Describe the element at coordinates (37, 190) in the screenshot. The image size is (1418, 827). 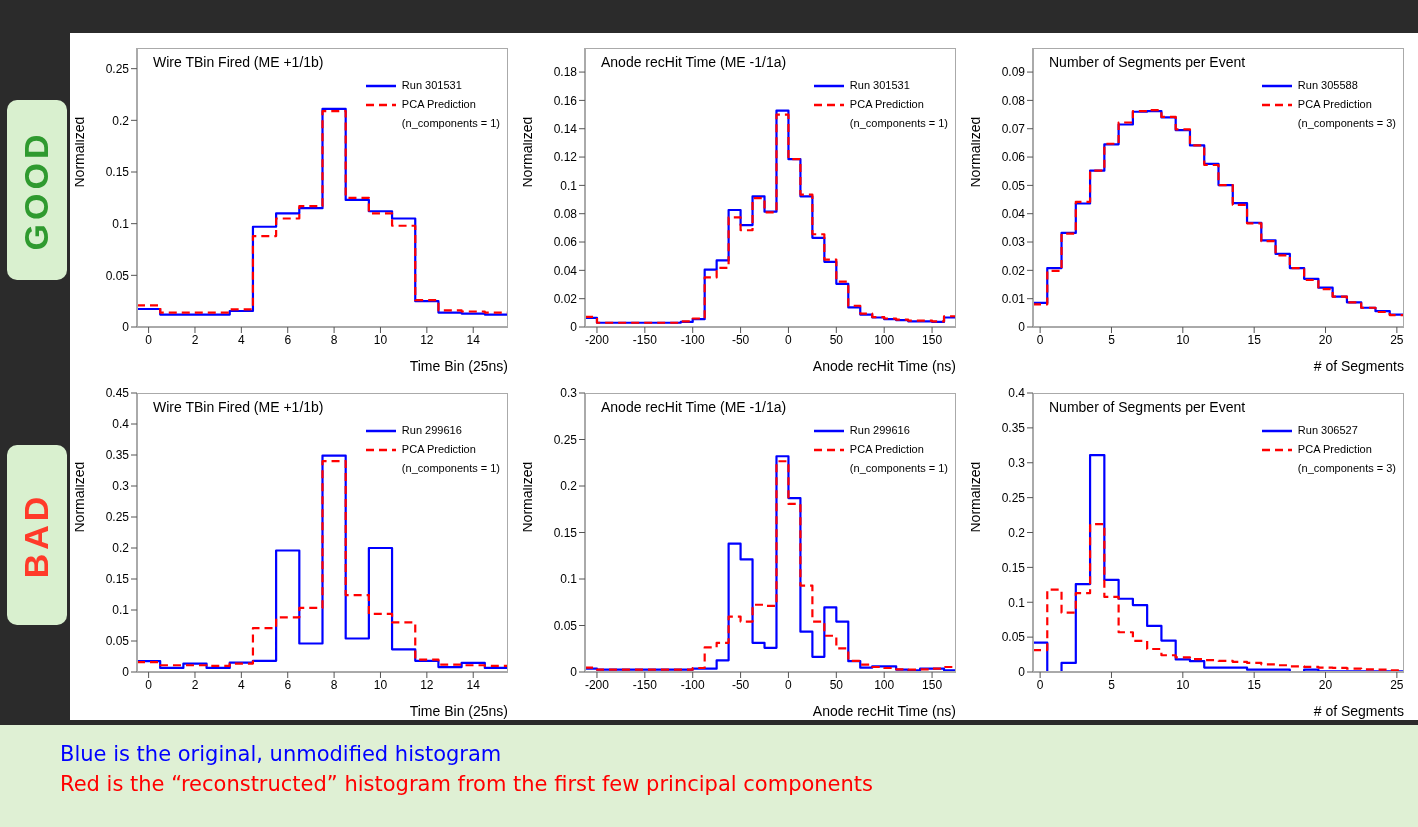
I see `sticky-note: GOOD` at that location.